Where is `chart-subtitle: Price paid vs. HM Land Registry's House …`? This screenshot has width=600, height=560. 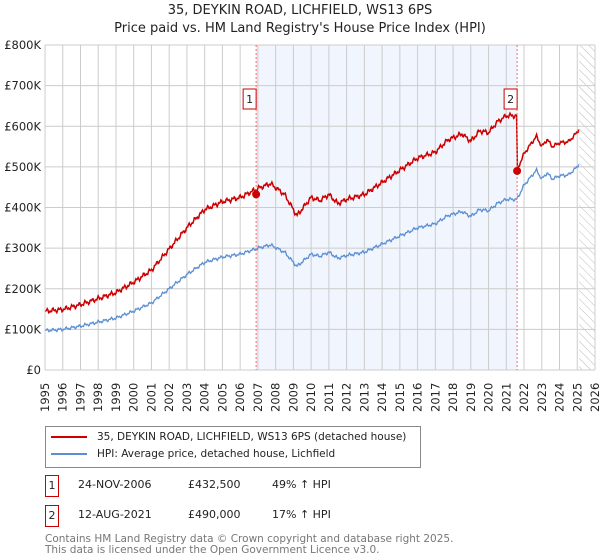 chart-subtitle: Price paid vs. HM Land Registry's House … is located at coordinates (300, 28).